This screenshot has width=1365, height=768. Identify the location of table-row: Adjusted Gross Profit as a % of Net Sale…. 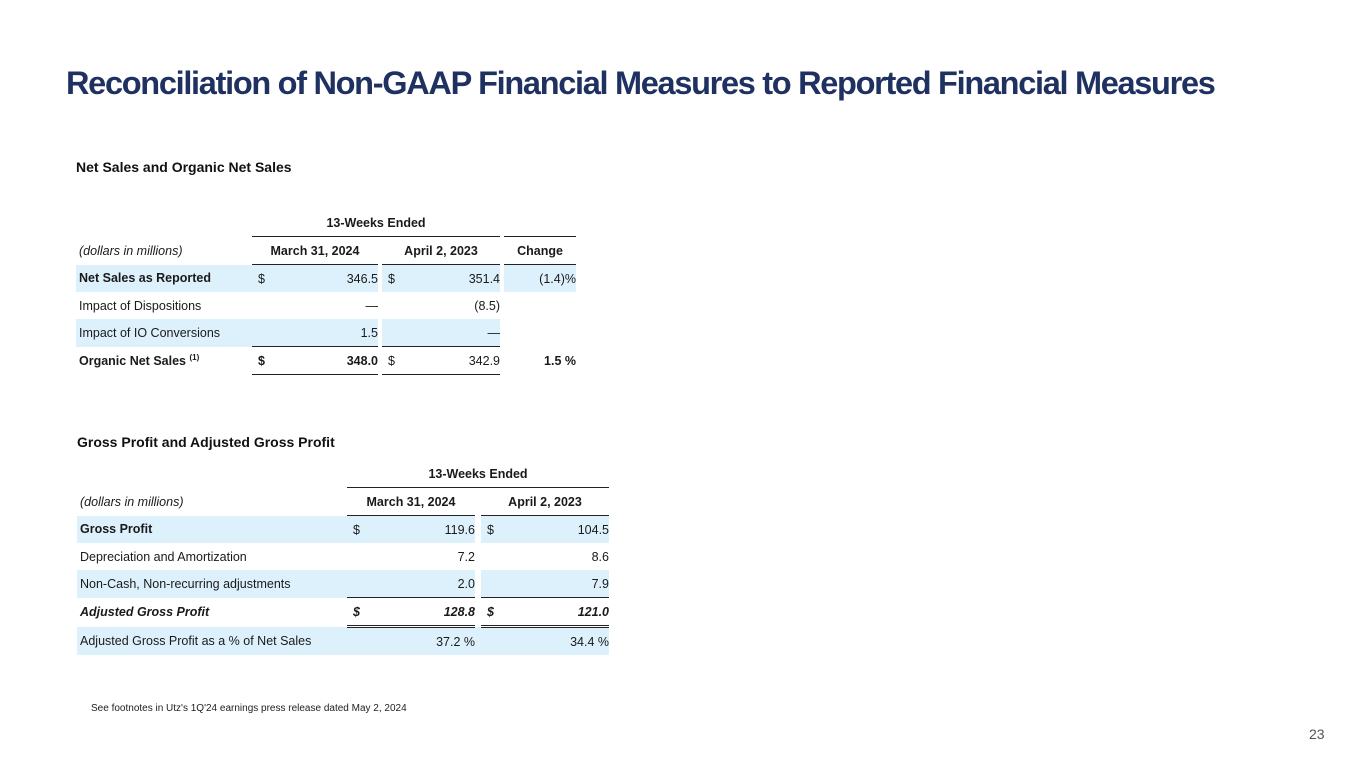
(343, 640).